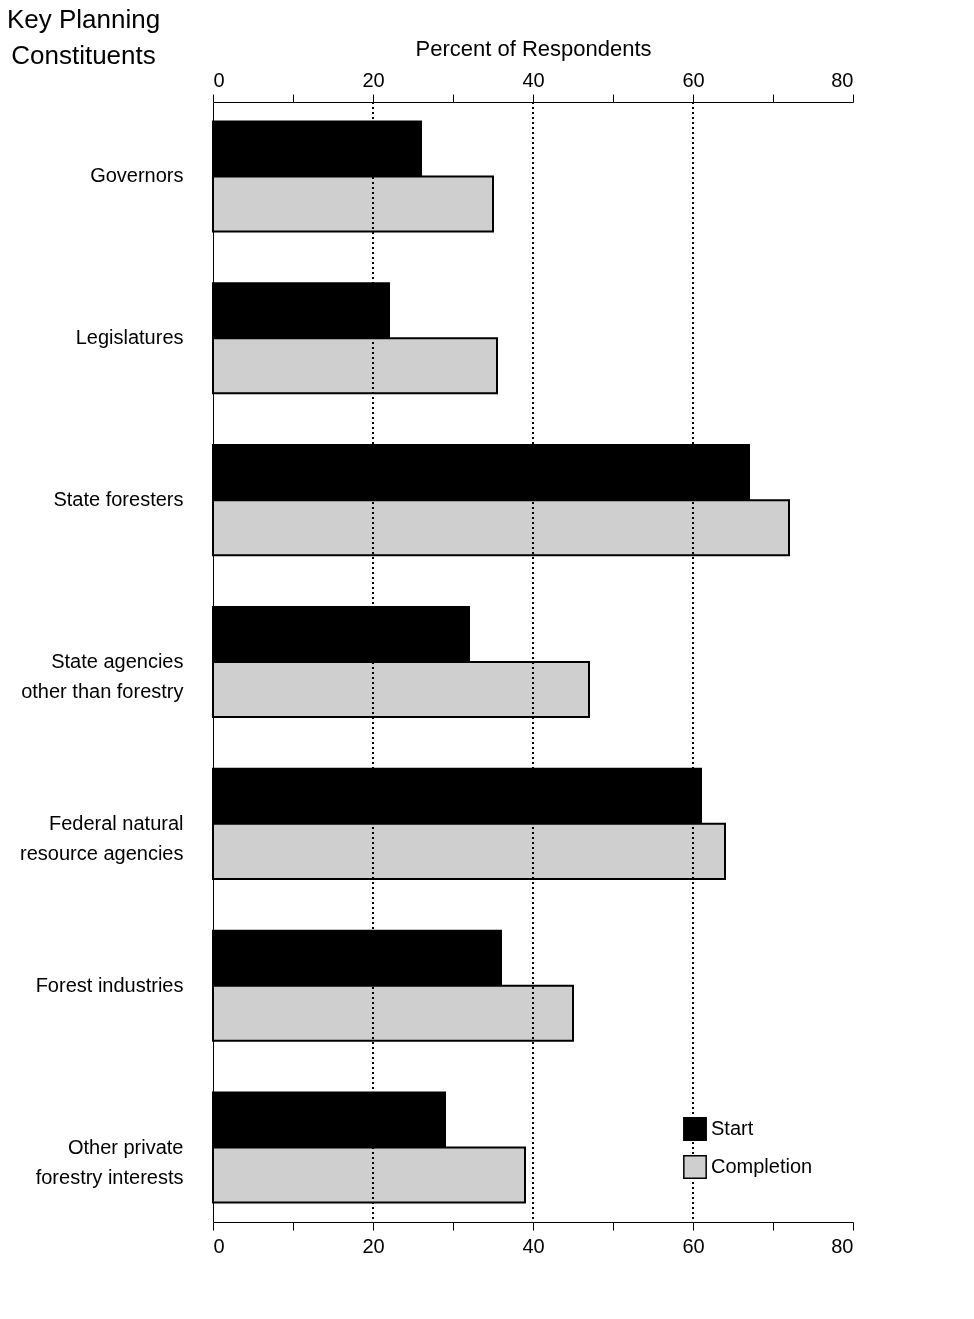 Image resolution: width=974 pixels, height=1319 pixels. I want to click on y-tick-label: State agencies other than forestry, so click(102, 676).